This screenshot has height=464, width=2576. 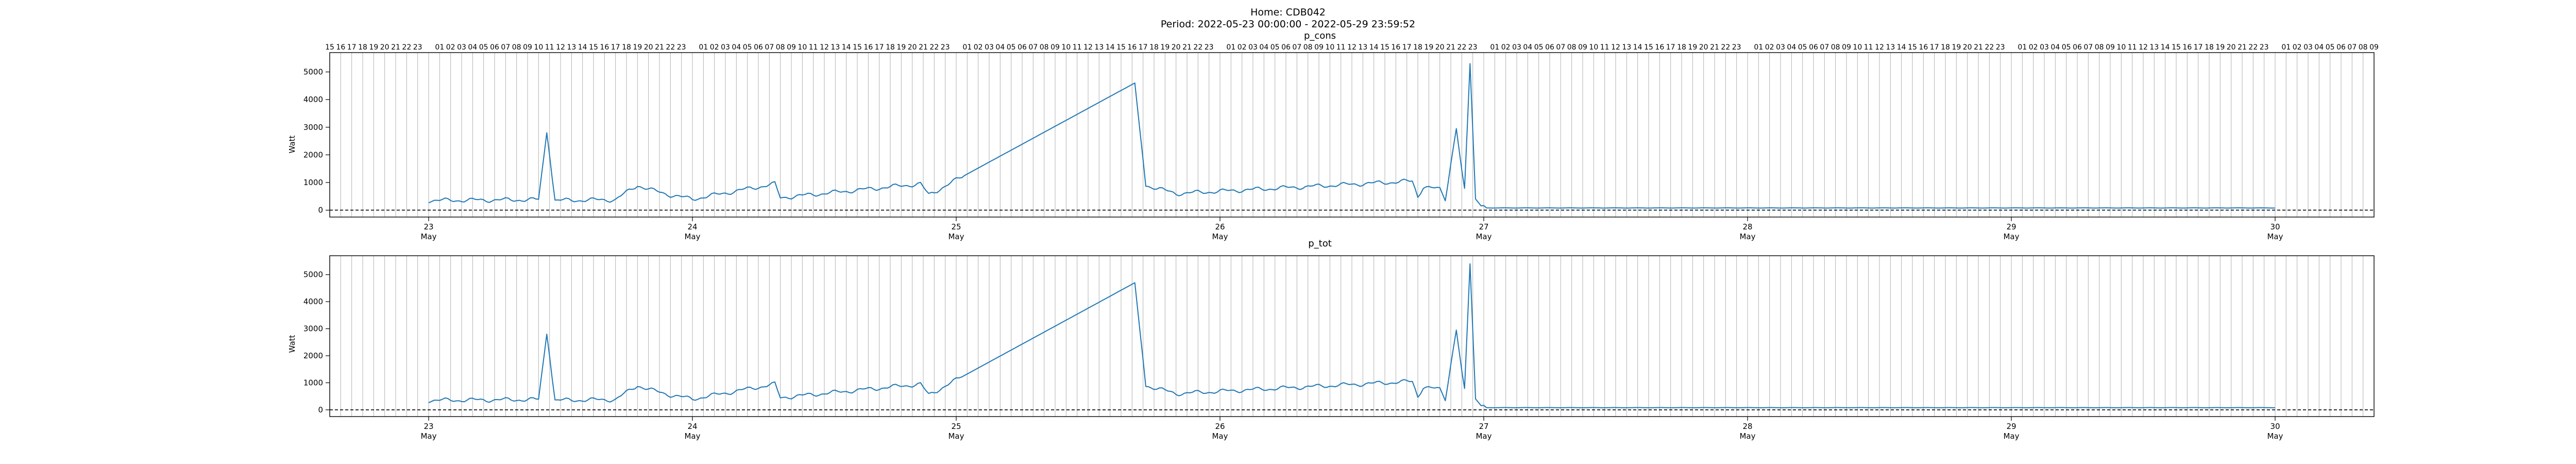 What do you see at coordinates (692, 226) in the screenshot?
I see `p-cons-x-tick-day: 24` at bounding box center [692, 226].